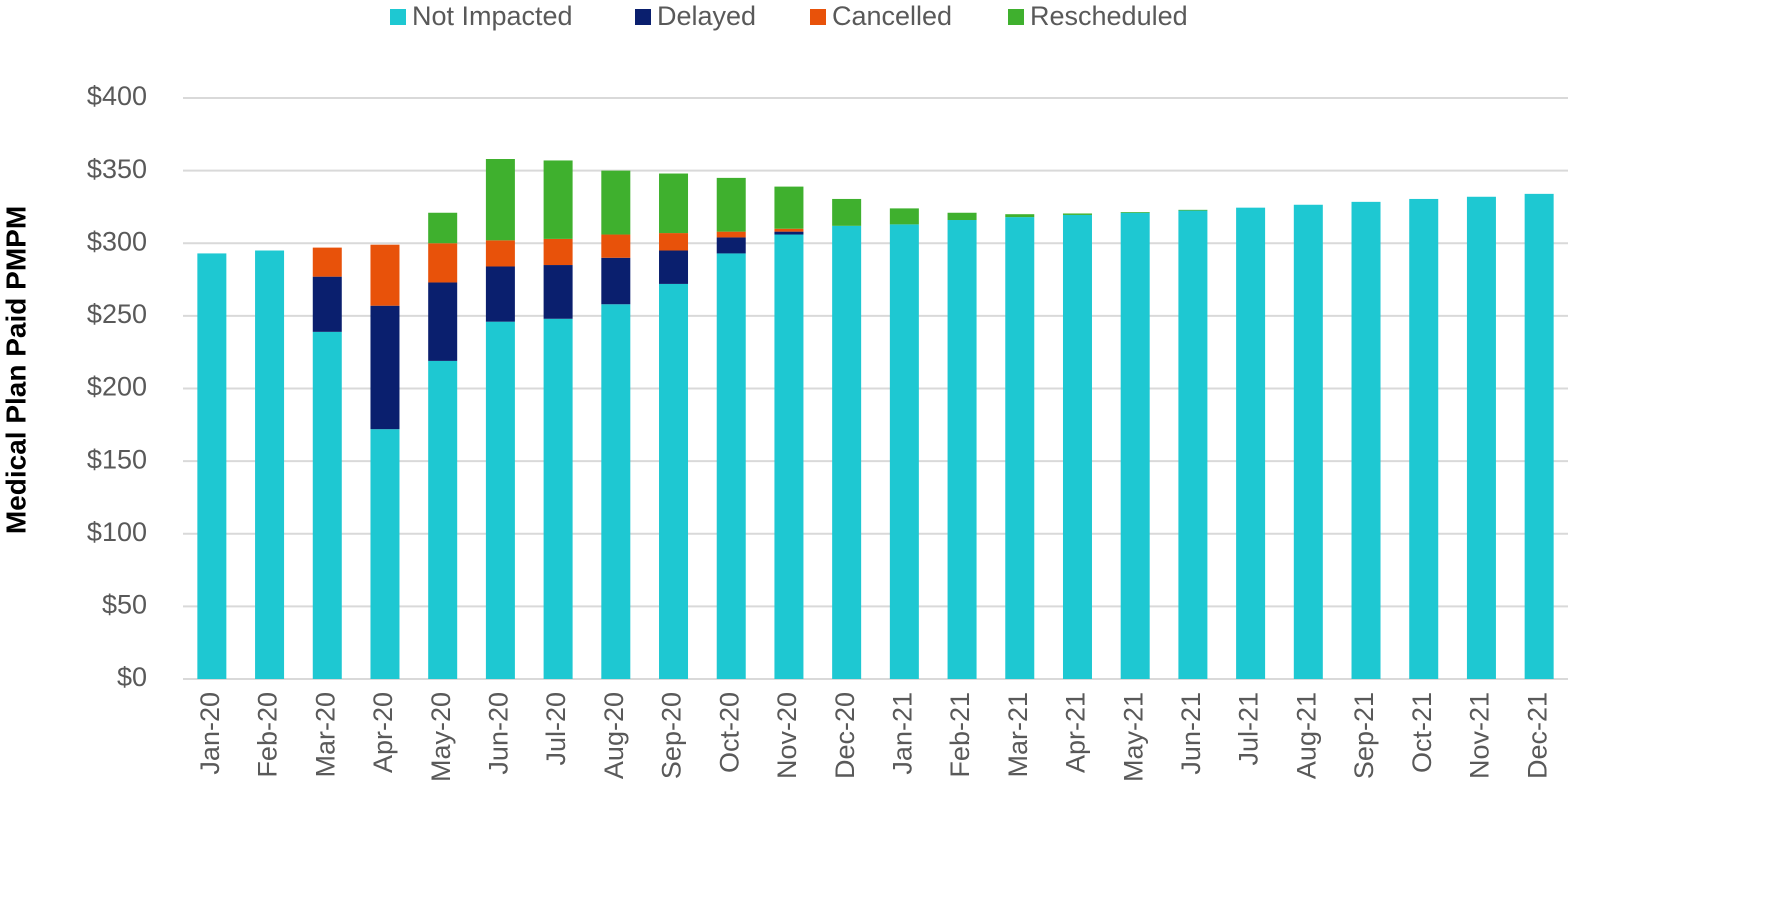  Describe the element at coordinates (614, 735) in the screenshot. I see `x-tick-label: Aug-20` at that location.